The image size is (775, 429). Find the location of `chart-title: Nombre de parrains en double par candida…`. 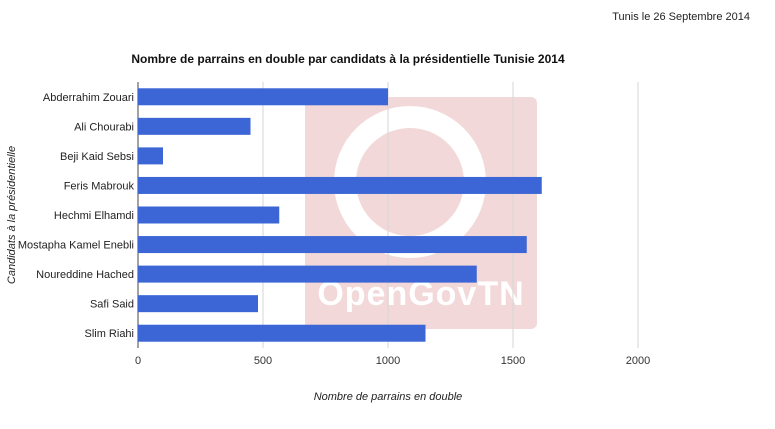

chart-title: Nombre de parrains en double par candida… is located at coordinates (348, 59).